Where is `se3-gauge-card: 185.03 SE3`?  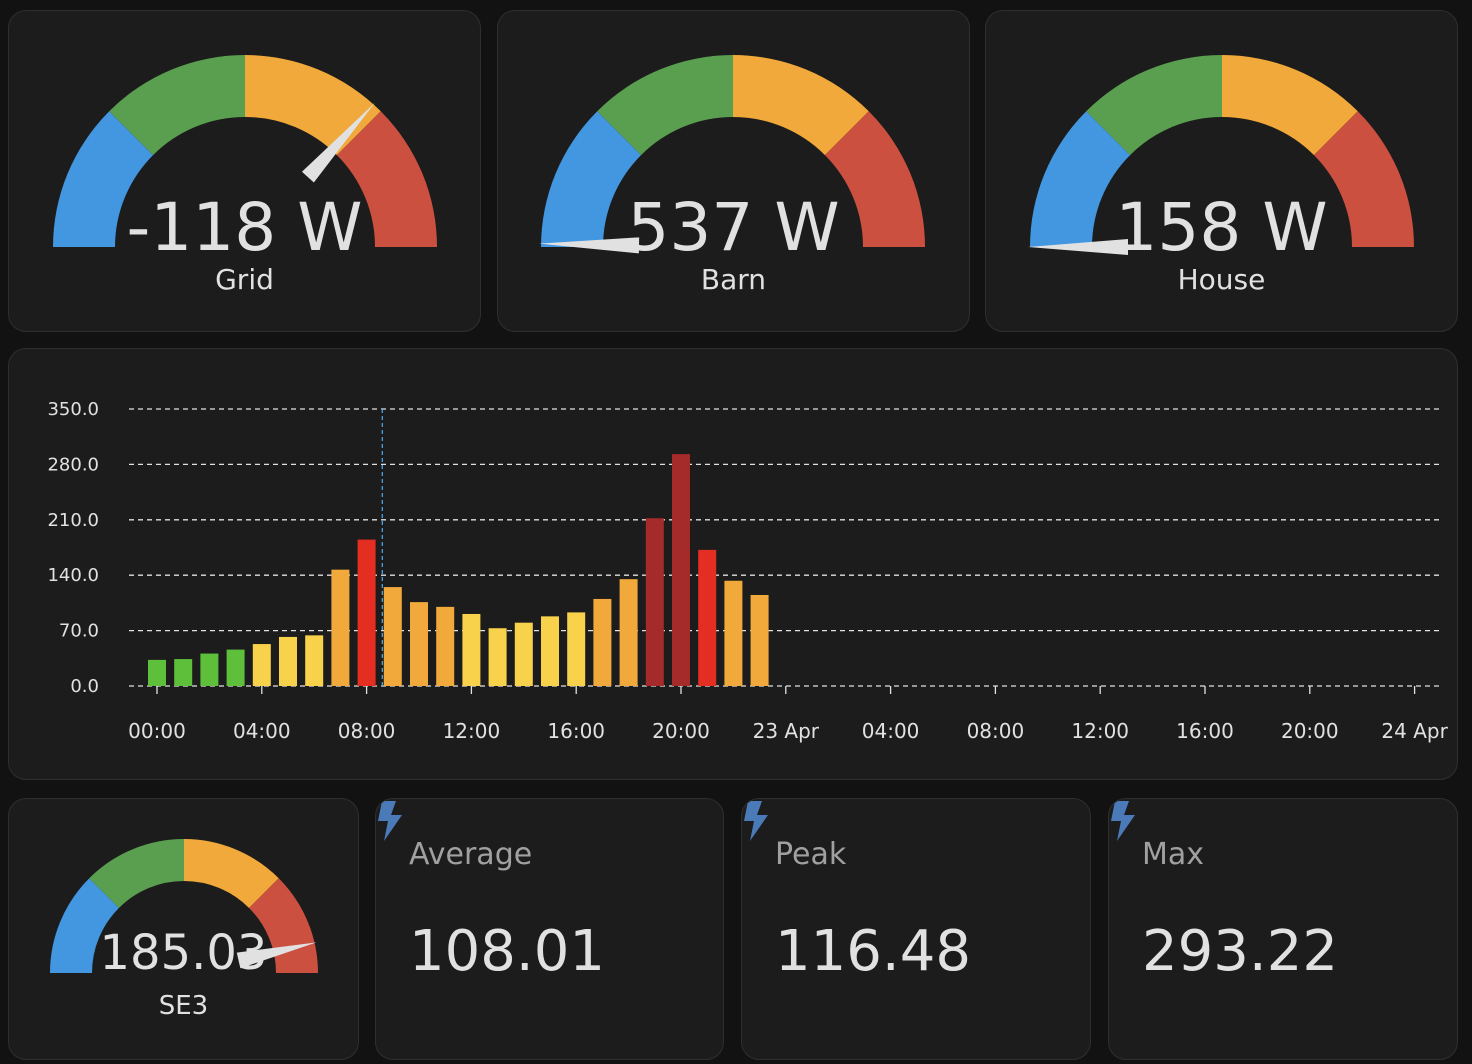 se3-gauge-card: 185.03 SE3 is located at coordinates (183, 929).